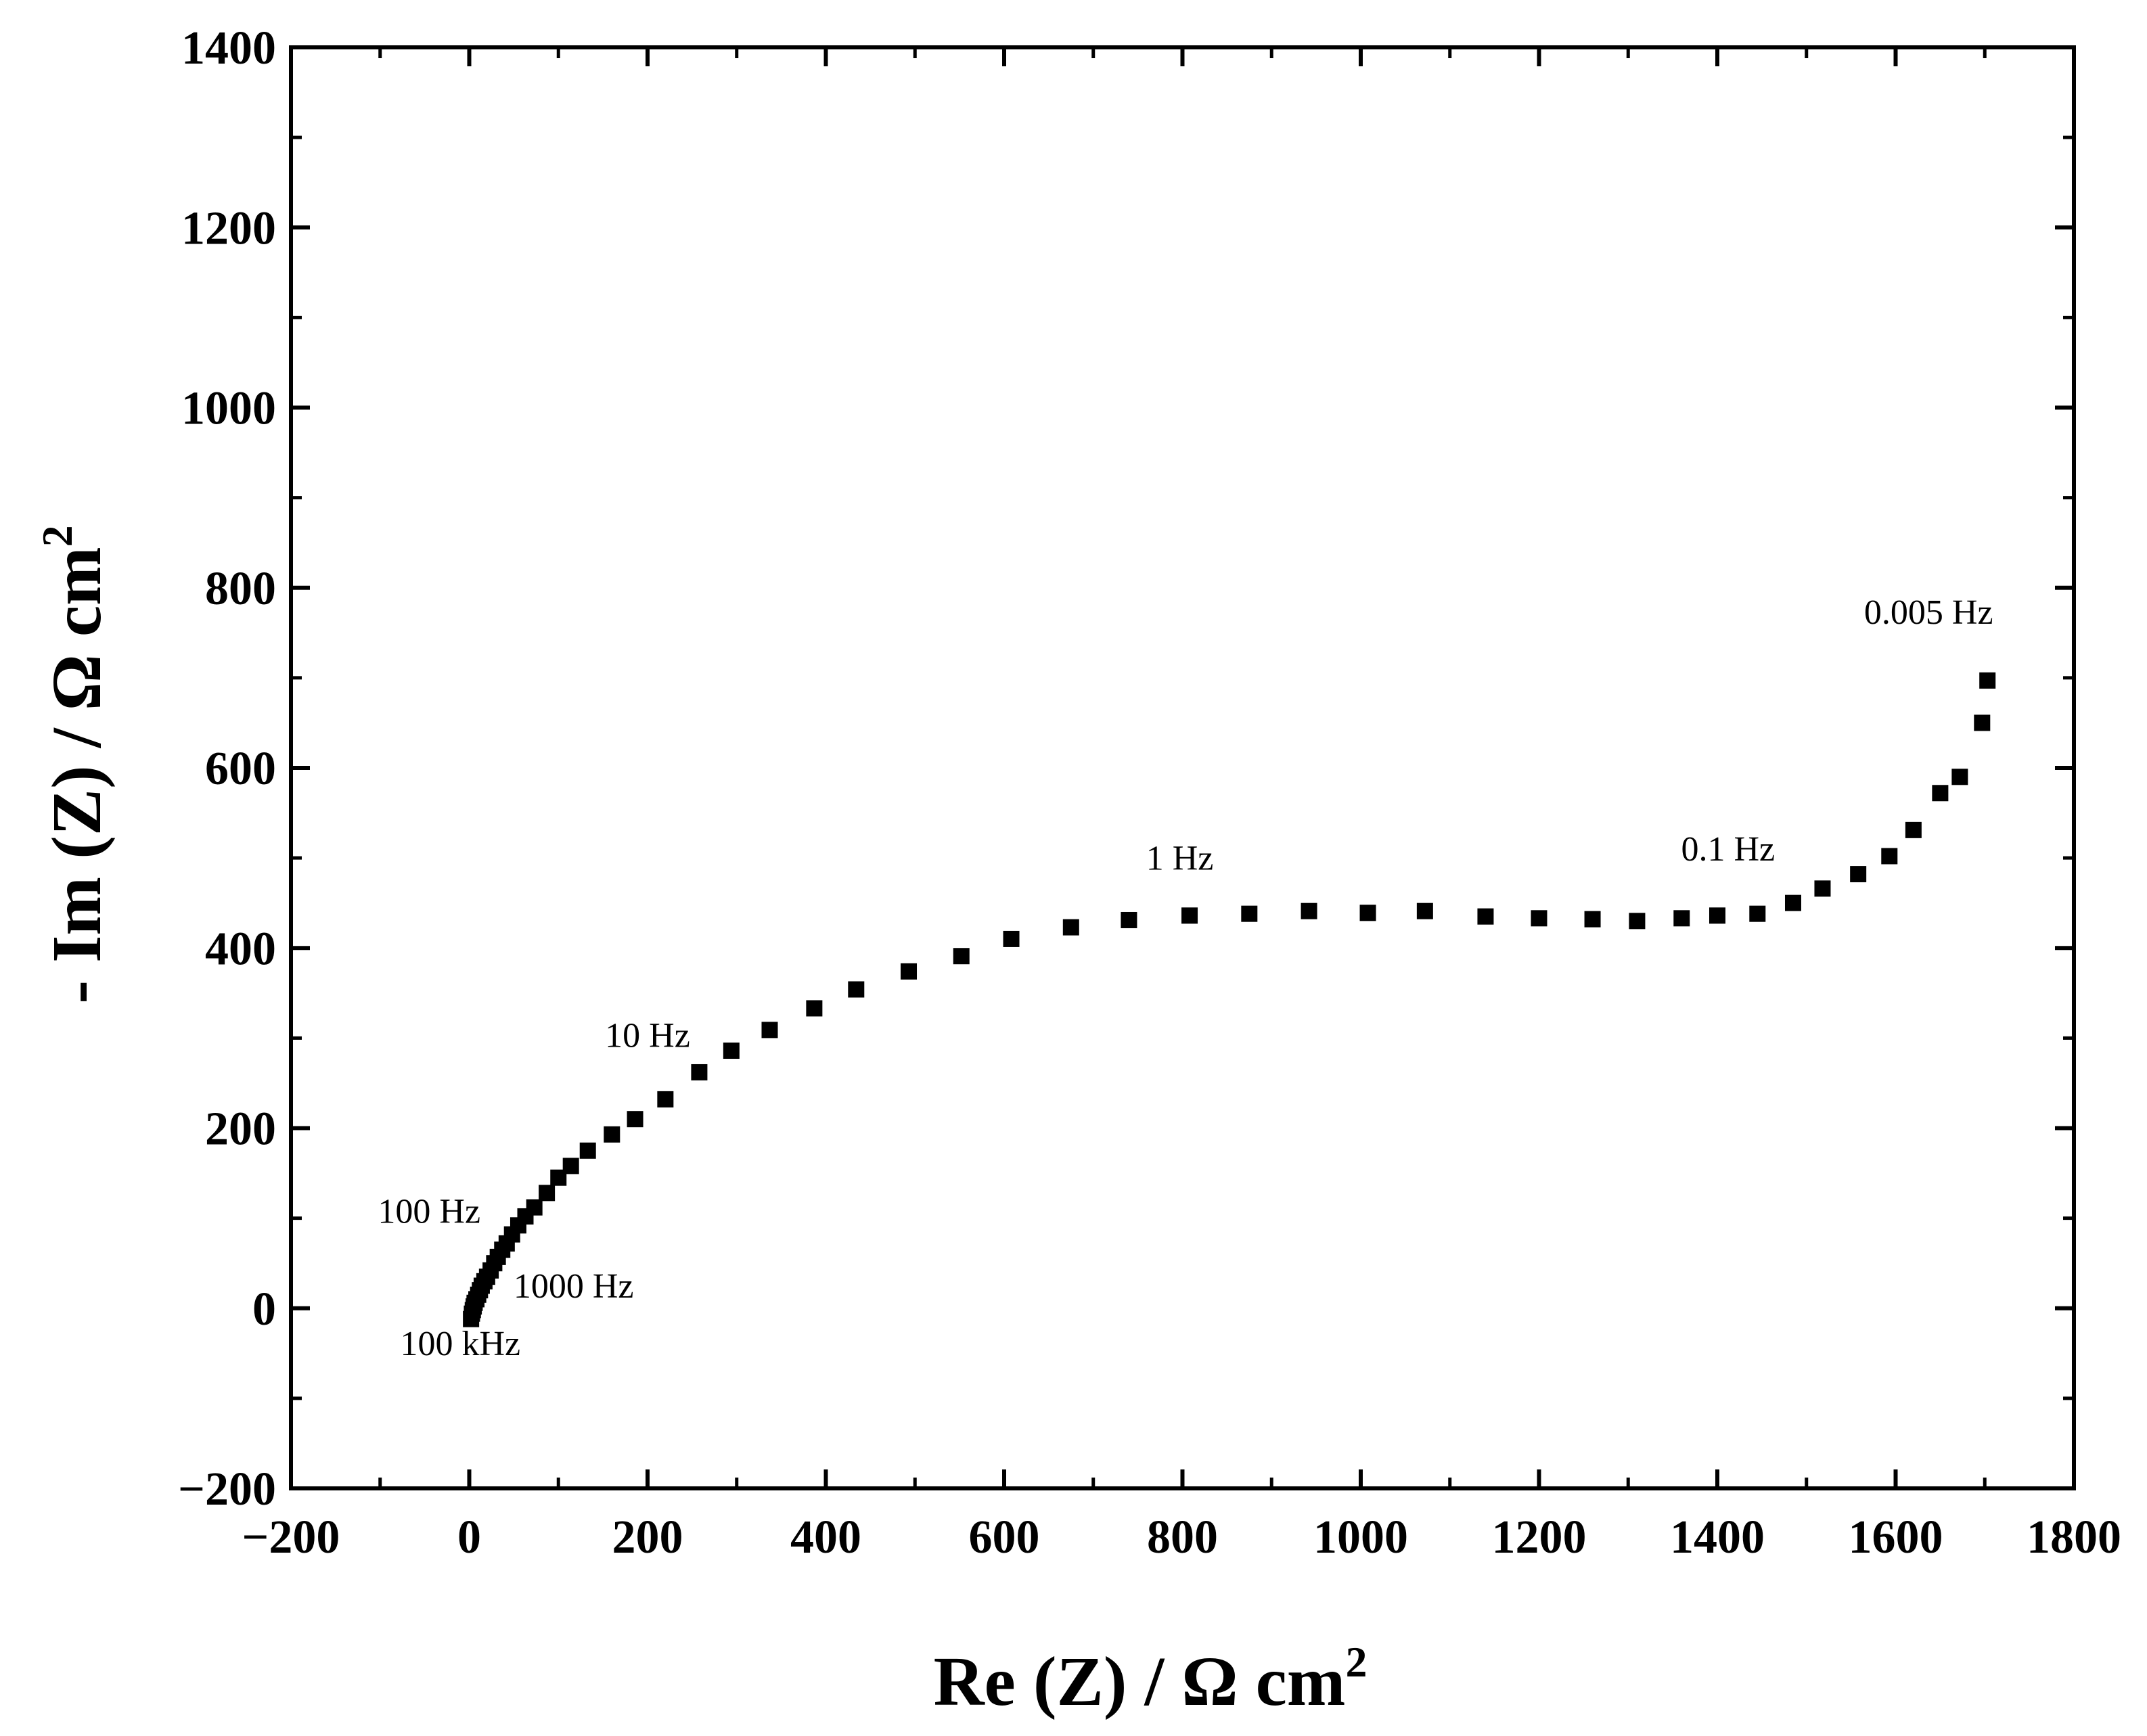 This screenshot has width=2147, height=1736. Describe the element at coordinates (1182, 1537) in the screenshot. I see `x-tick-label: 800` at that location.